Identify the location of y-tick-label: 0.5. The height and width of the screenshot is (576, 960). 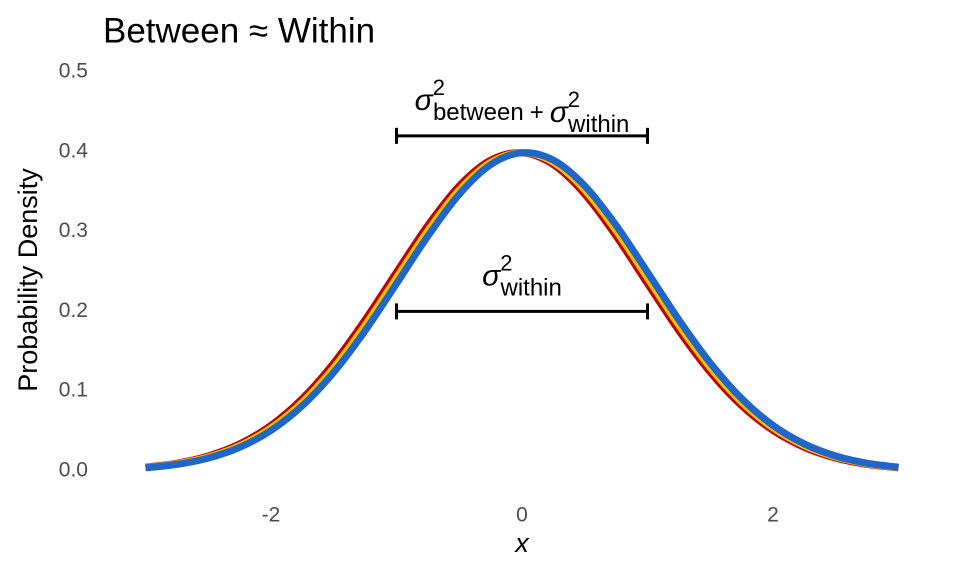
(73, 71).